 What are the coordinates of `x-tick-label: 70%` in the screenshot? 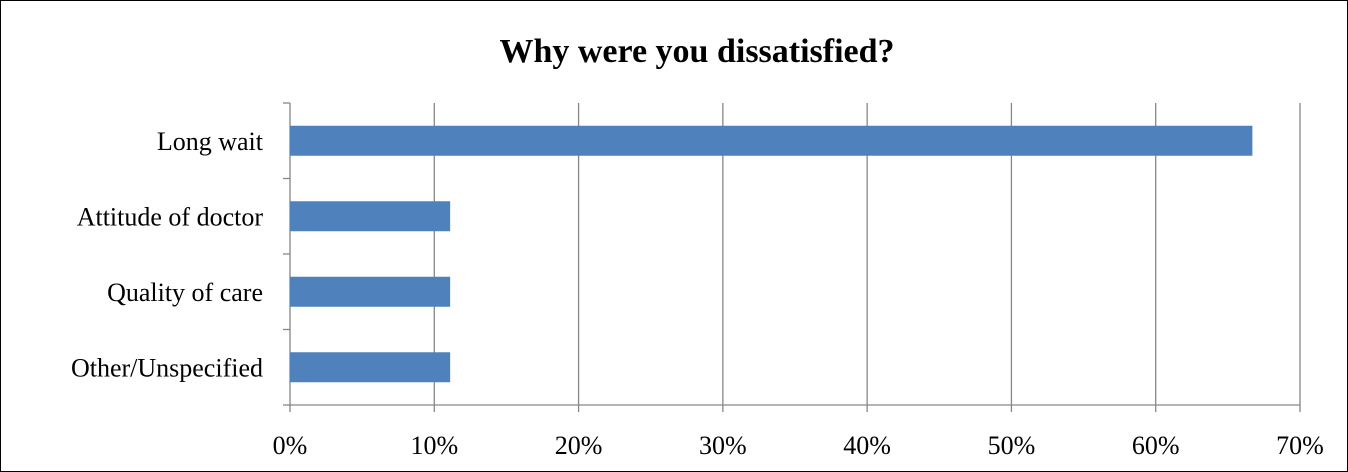 It's located at (1300, 445).